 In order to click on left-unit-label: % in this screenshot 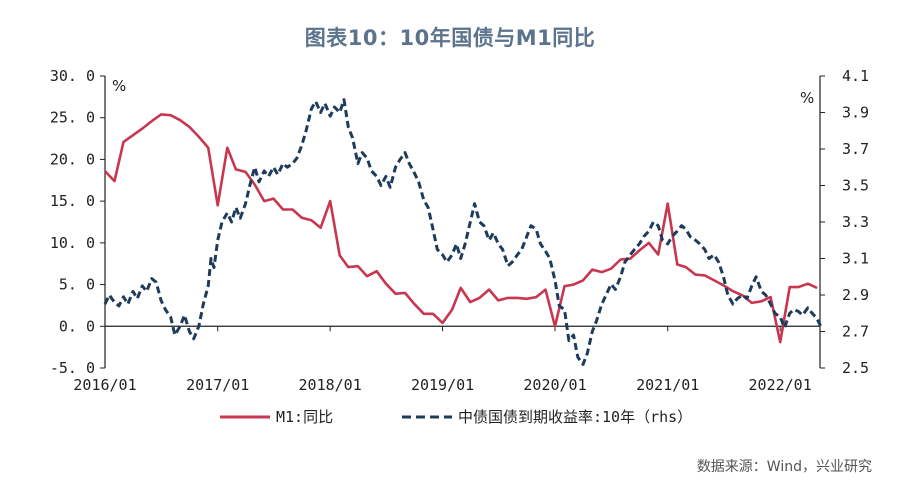, I will do `click(119, 86)`.